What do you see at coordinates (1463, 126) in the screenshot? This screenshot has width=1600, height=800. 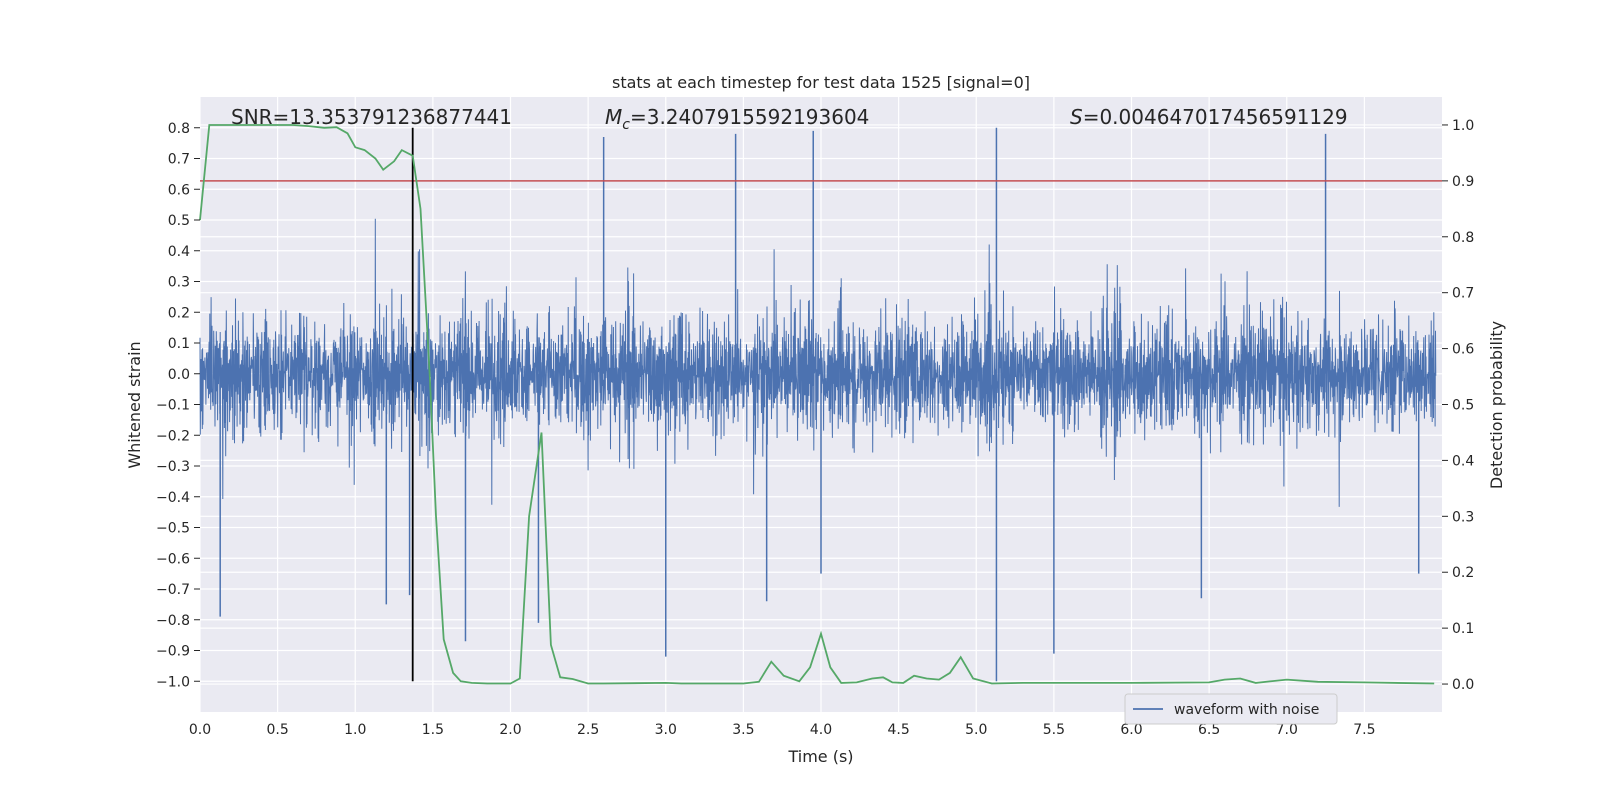 I see `y2-tick-label: 1.0` at bounding box center [1463, 126].